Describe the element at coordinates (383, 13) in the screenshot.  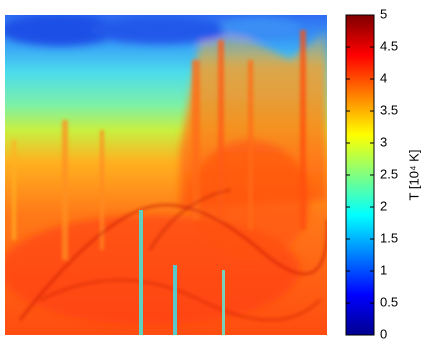
I see `y-tick-label: 5` at that location.